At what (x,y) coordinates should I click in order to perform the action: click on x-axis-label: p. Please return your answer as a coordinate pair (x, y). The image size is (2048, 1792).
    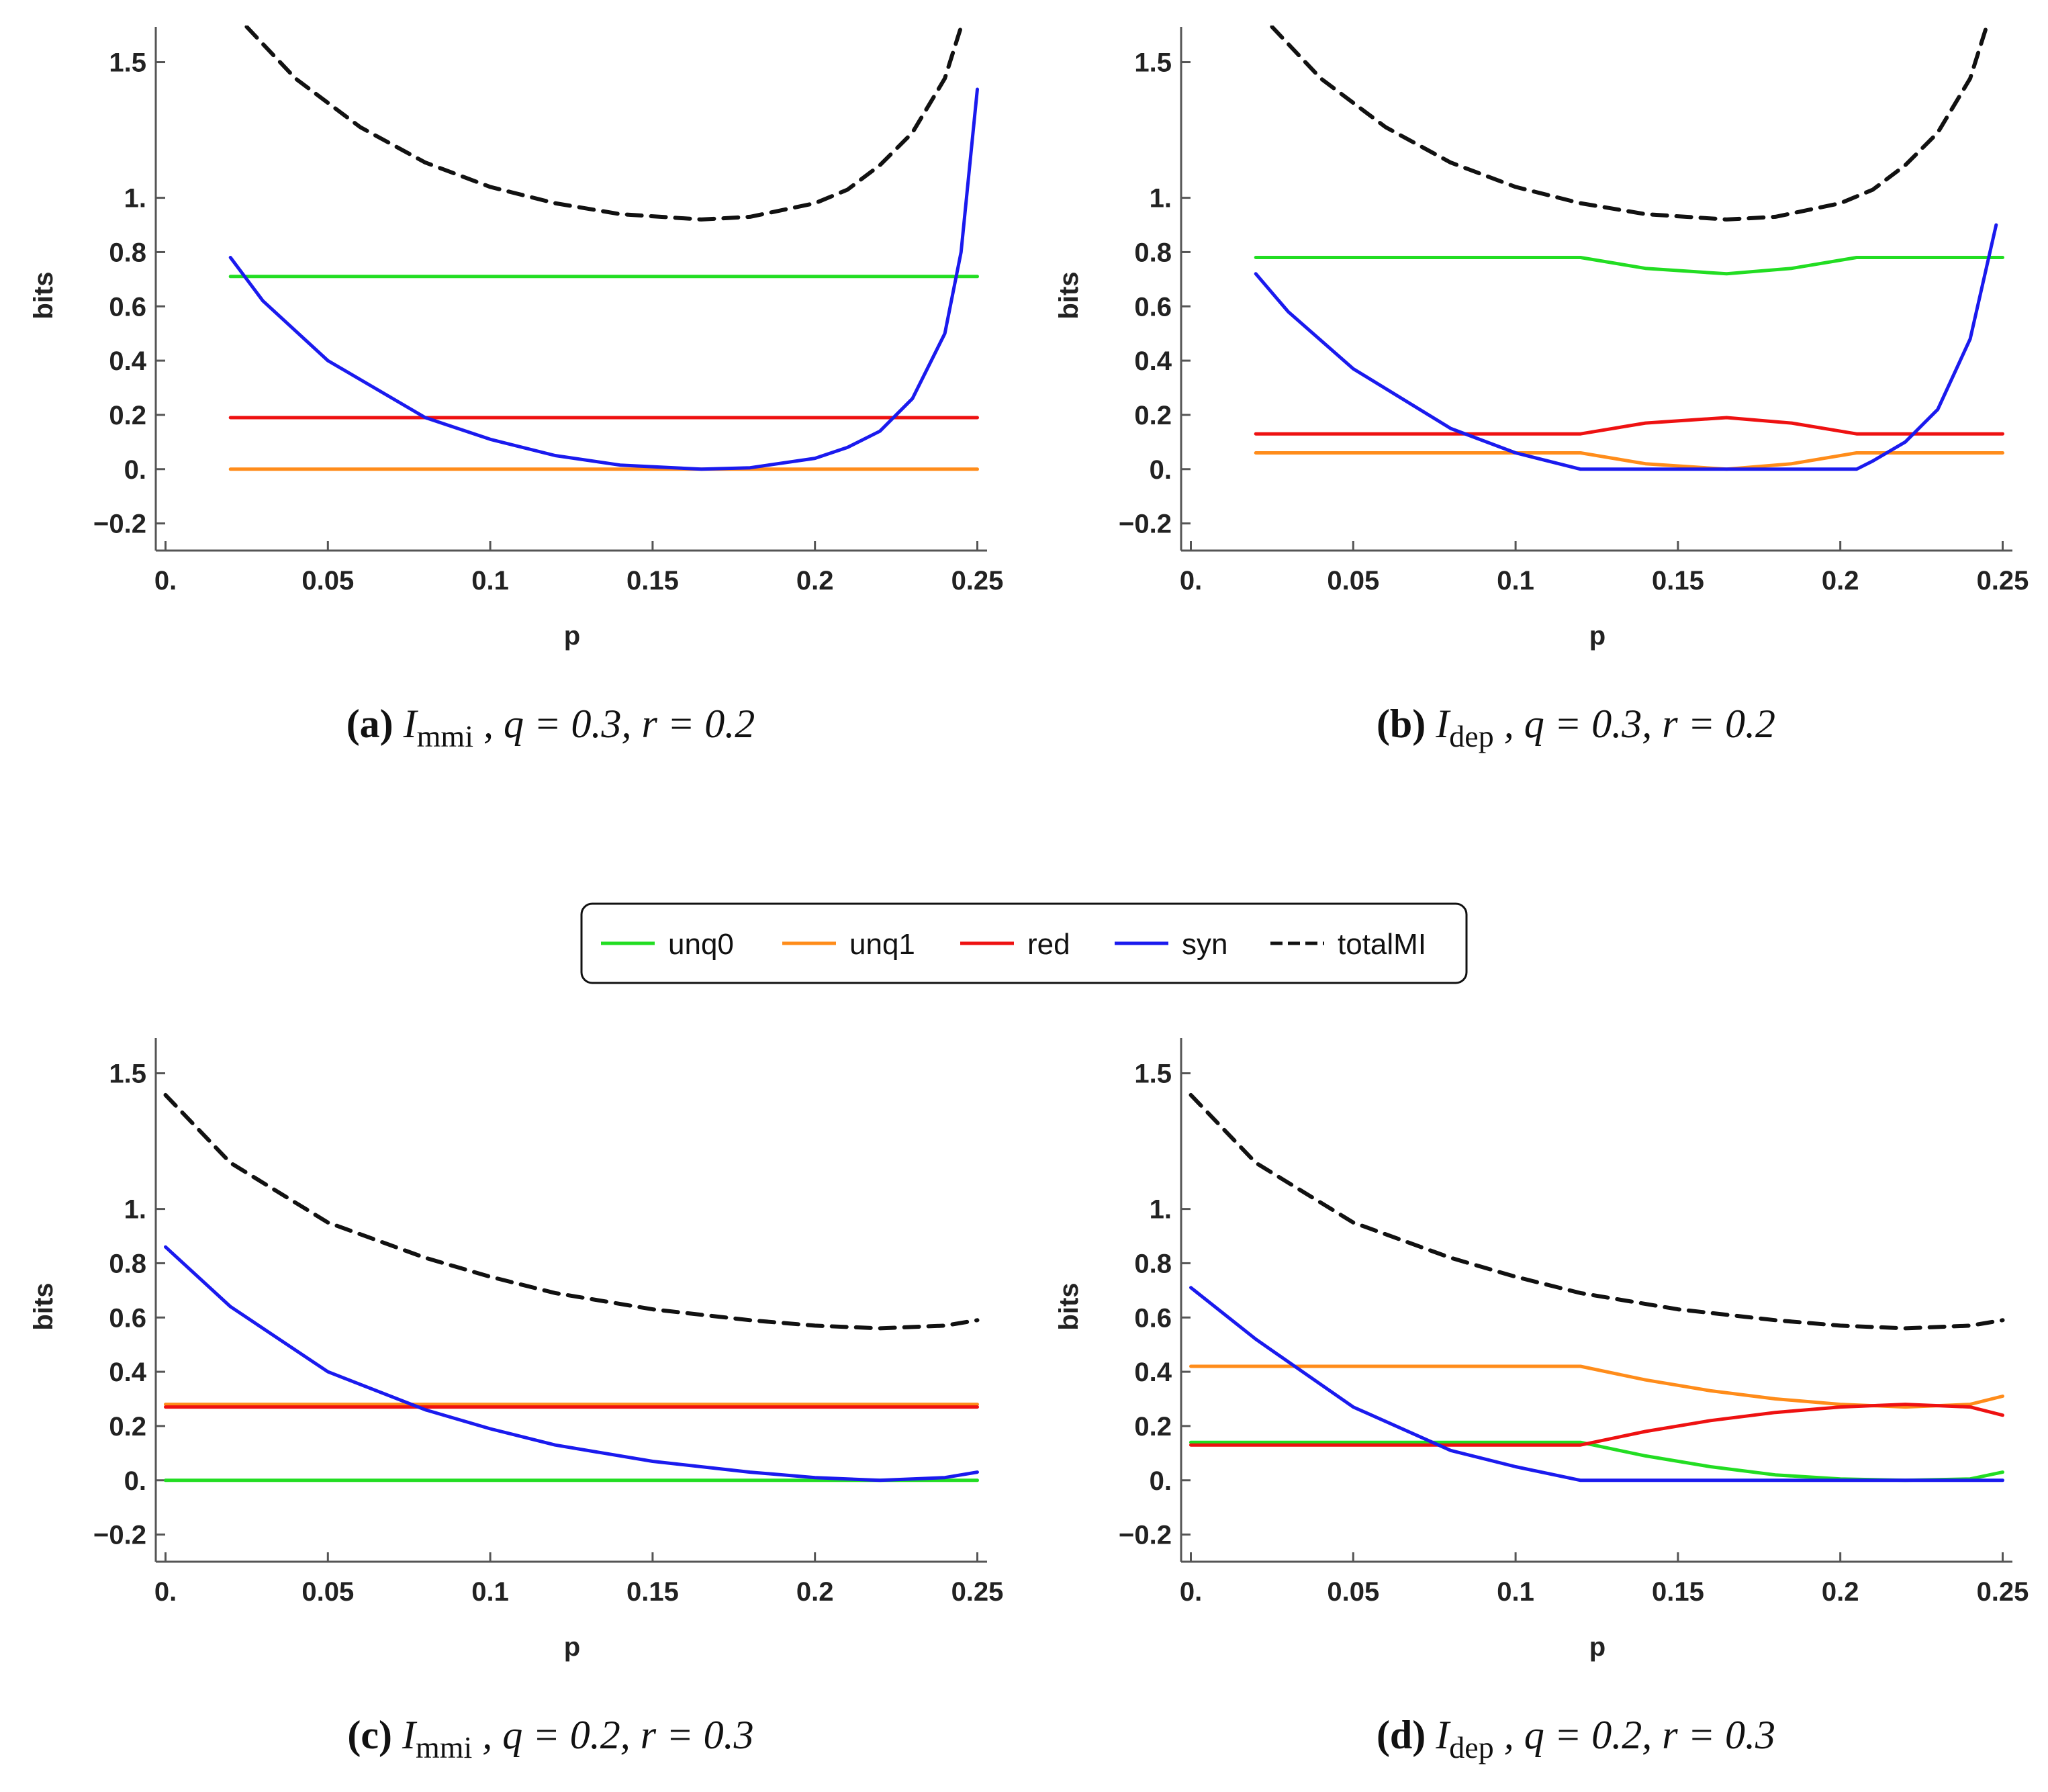
    Looking at the image, I should click on (572, 636).